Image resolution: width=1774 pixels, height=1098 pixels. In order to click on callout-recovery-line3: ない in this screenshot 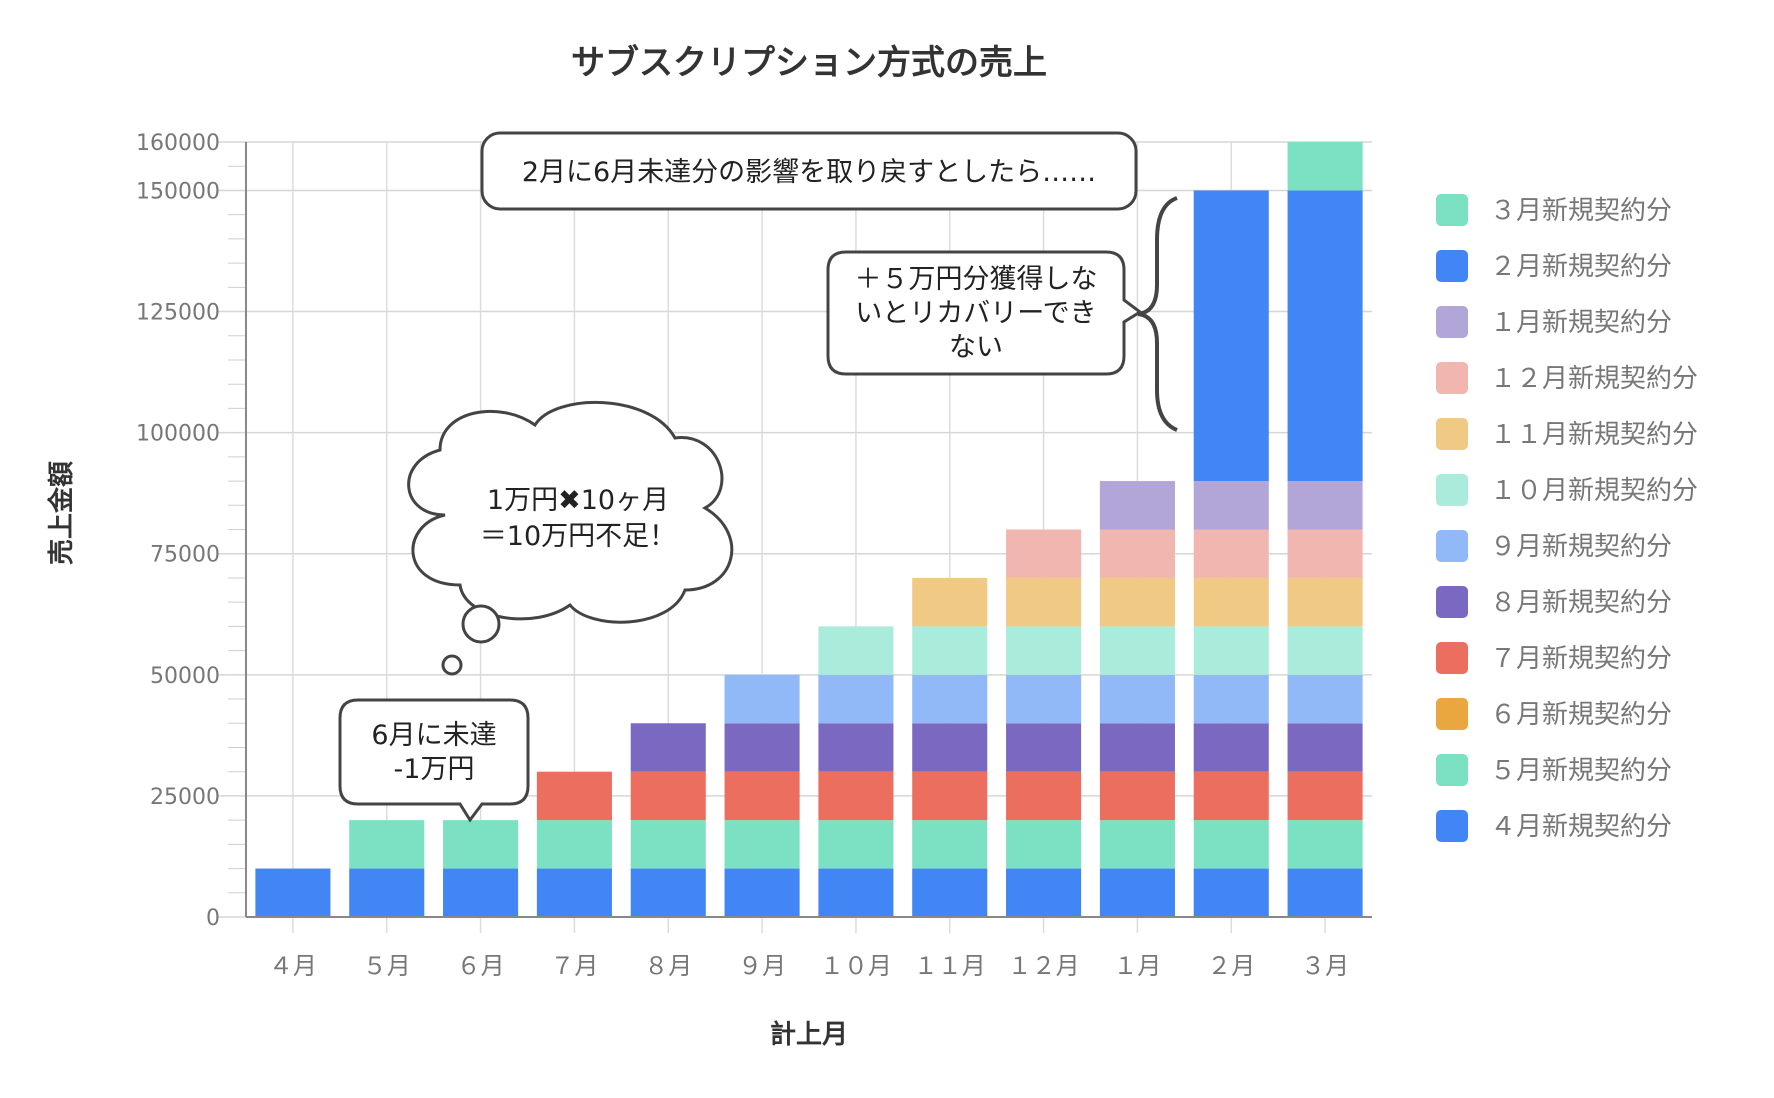, I will do `click(976, 347)`.